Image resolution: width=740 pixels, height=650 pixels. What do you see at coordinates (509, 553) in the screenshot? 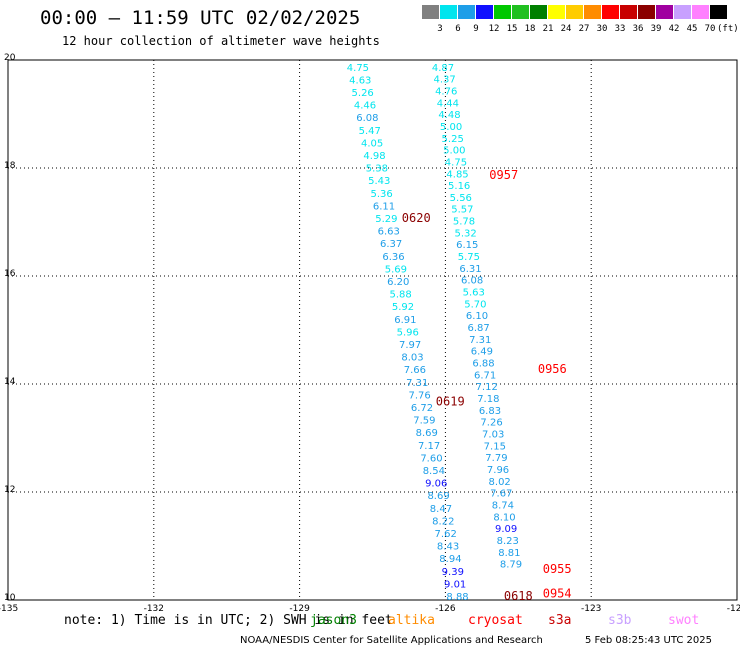
I see `wave-height-value: 8.81` at bounding box center [509, 553].